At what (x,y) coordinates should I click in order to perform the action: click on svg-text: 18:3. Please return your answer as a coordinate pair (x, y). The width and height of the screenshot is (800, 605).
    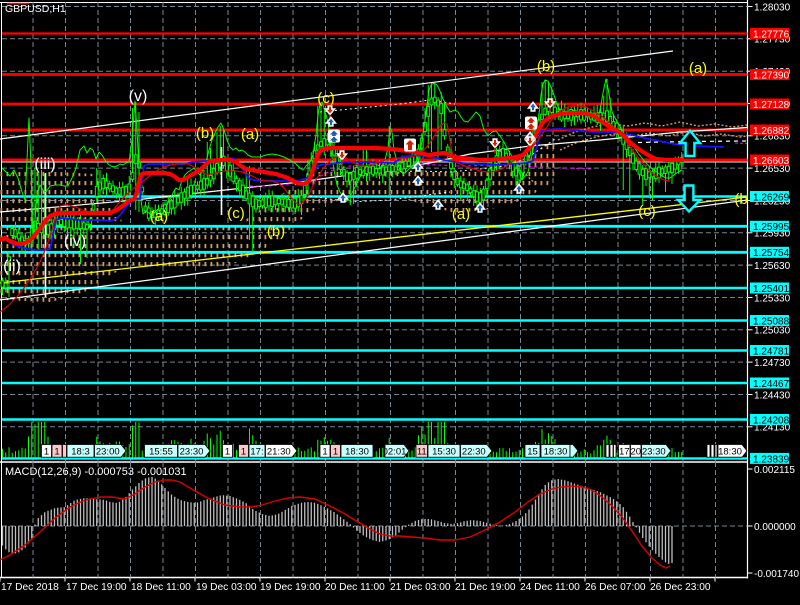
    Looking at the image, I should click on (80, 452).